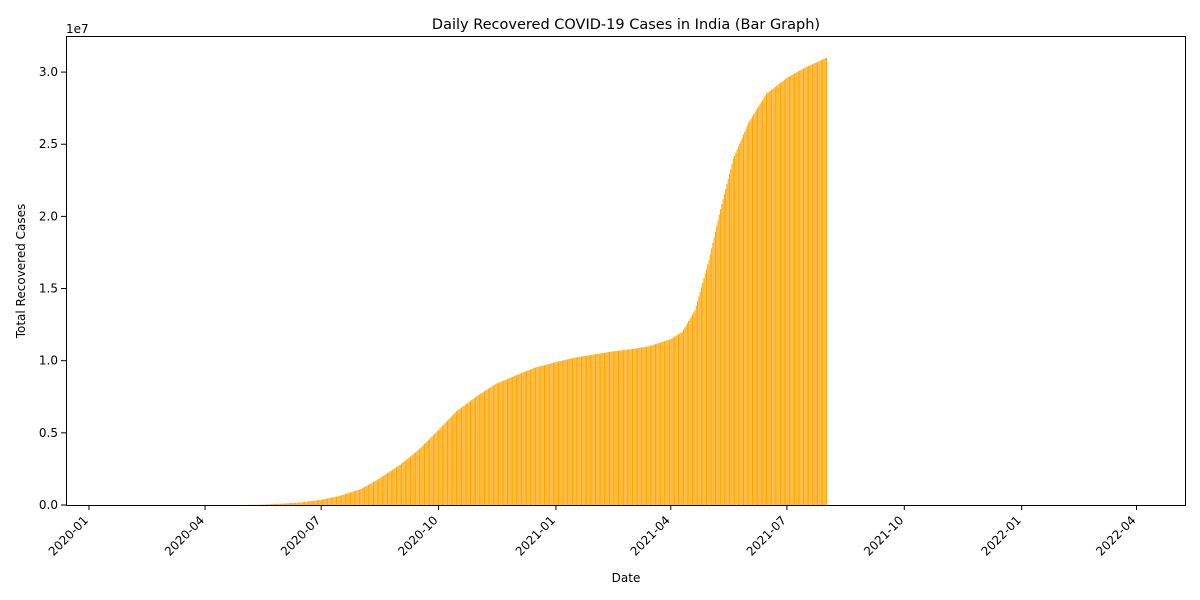 This screenshot has width=1200, height=600. Describe the element at coordinates (883, 535) in the screenshot. I see `x-tick-label: 2021-10` at that location.